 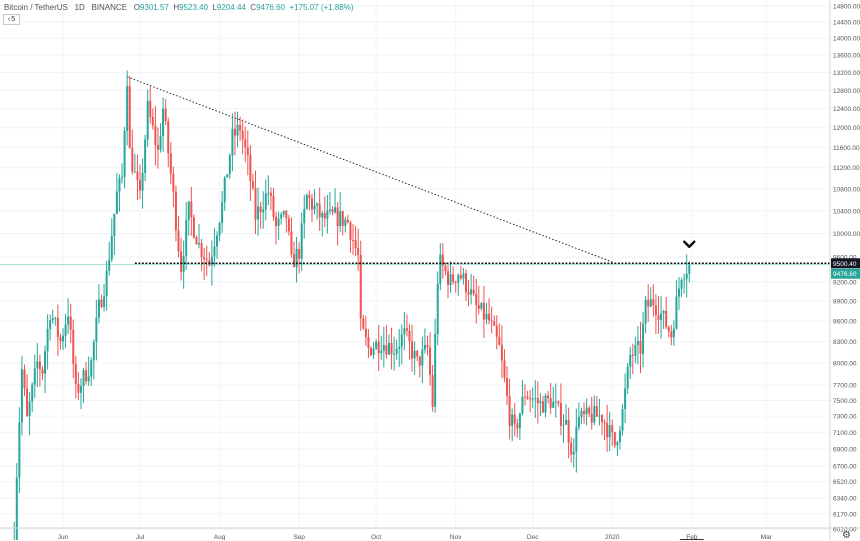 What do you see at coordinates (11, 19) in the screenshot?
I see `indicator-toggle-button: ‹ 5` at bounding box center [11, 19].